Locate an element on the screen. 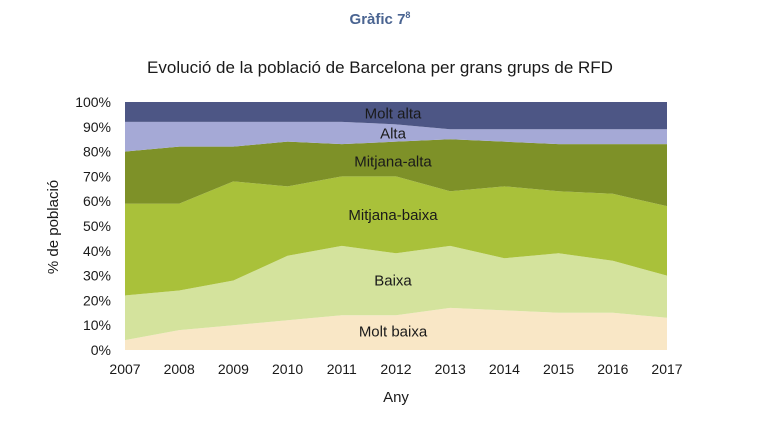  x-tick-label: 2012 is located at coordinates (395, 369).